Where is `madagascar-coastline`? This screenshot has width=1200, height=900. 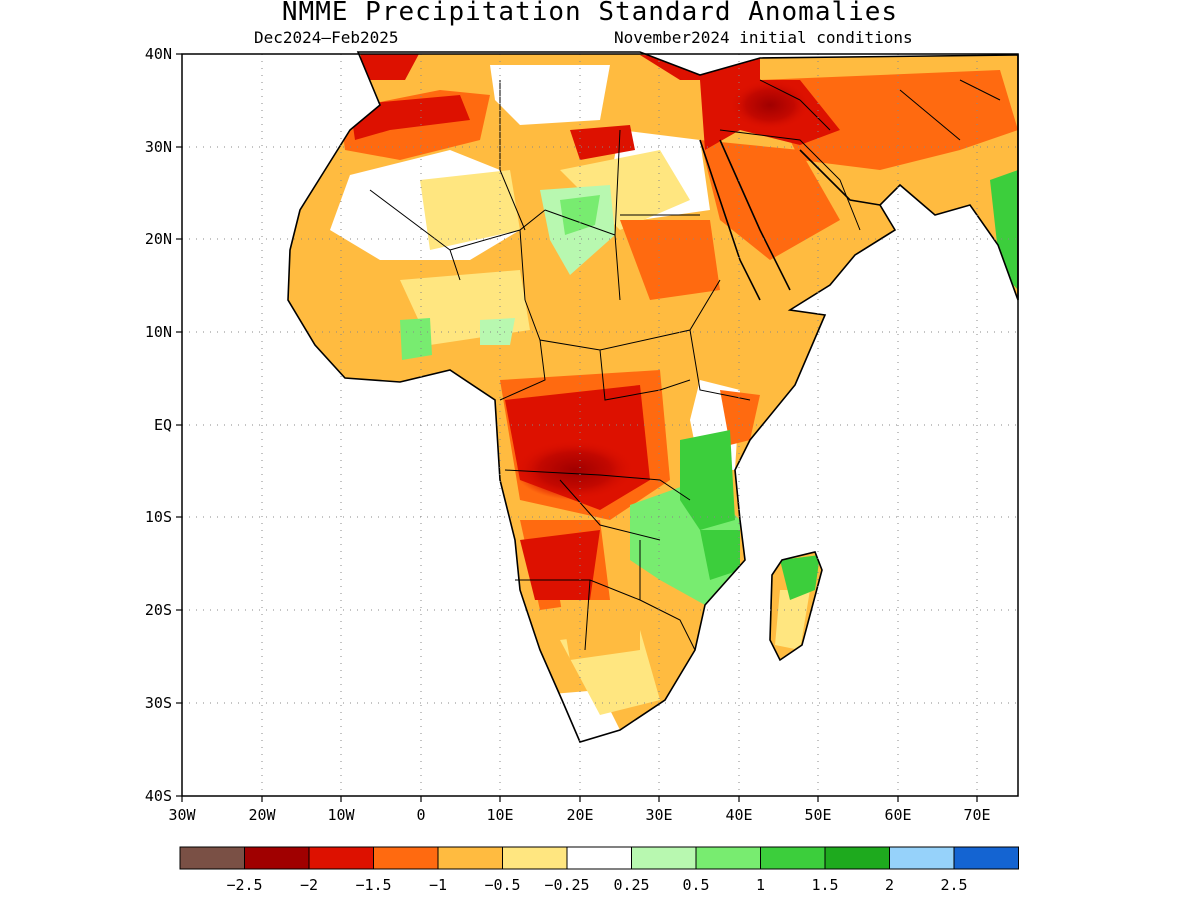
madagascar-coastline is located at coordinates (796, 606).